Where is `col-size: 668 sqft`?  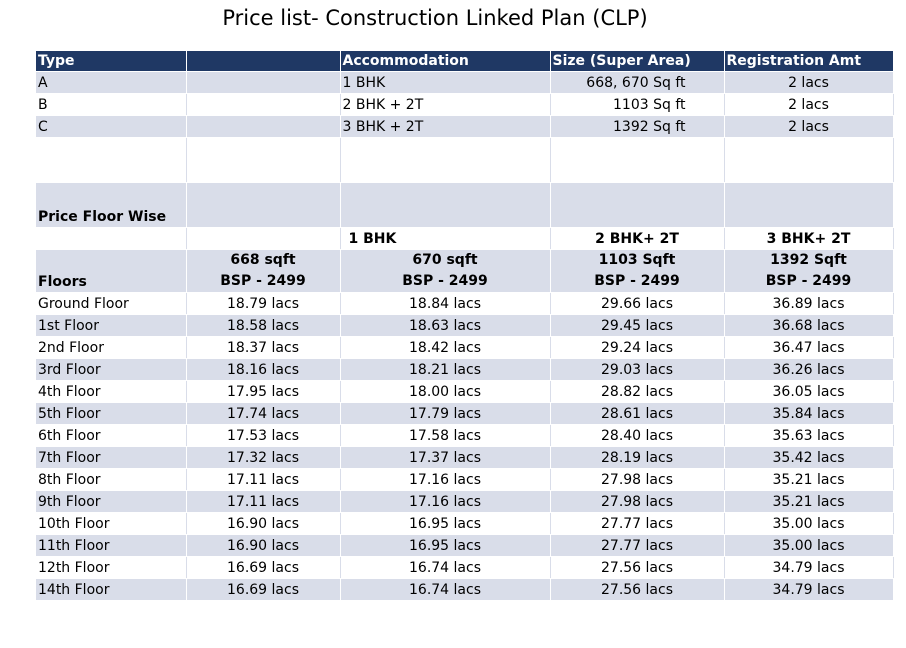 col-size: 668 sqft is located at coordinates (263, 260).